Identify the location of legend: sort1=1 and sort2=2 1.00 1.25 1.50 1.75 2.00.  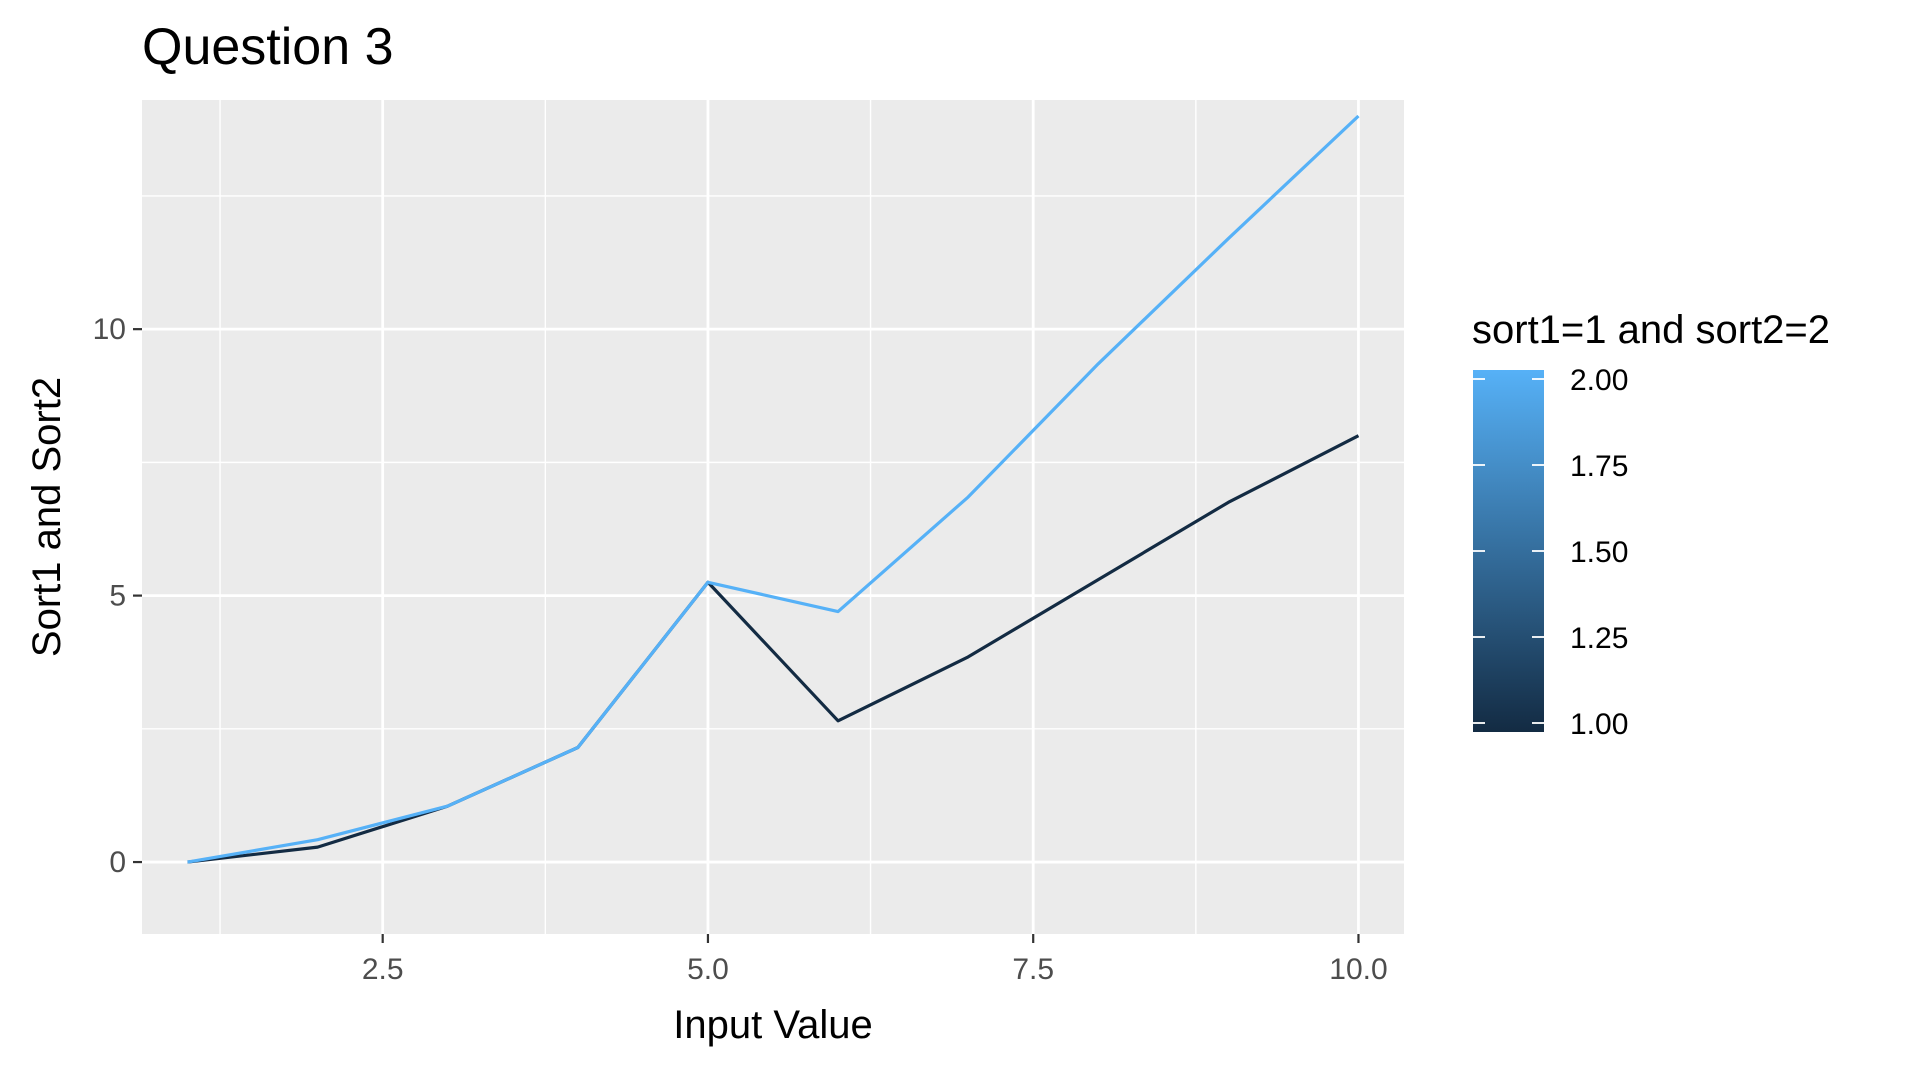
(1651, 524).